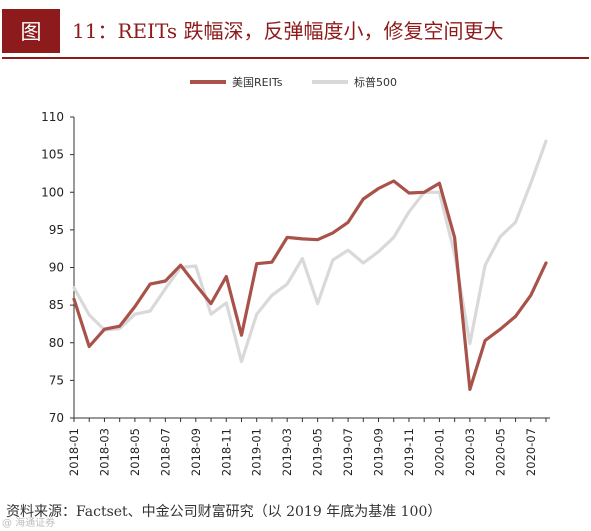 Image resolution: width=591 pixels, height=531 pixels. Describe the element at coordinates (29, 523) in the screenshot. I see `watermark: @ 海通证券` at that location.